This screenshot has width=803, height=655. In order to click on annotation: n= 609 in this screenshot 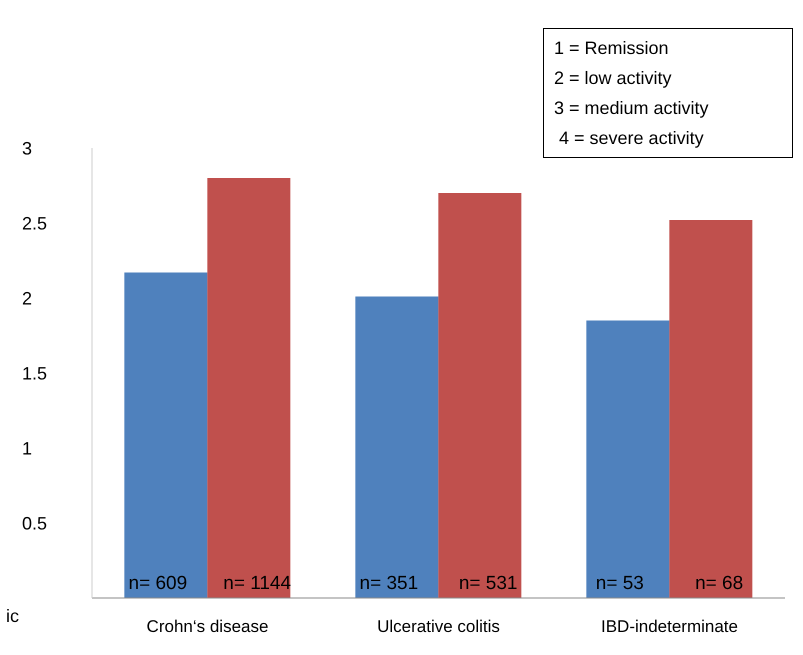, I will do `click(158, 584)`.